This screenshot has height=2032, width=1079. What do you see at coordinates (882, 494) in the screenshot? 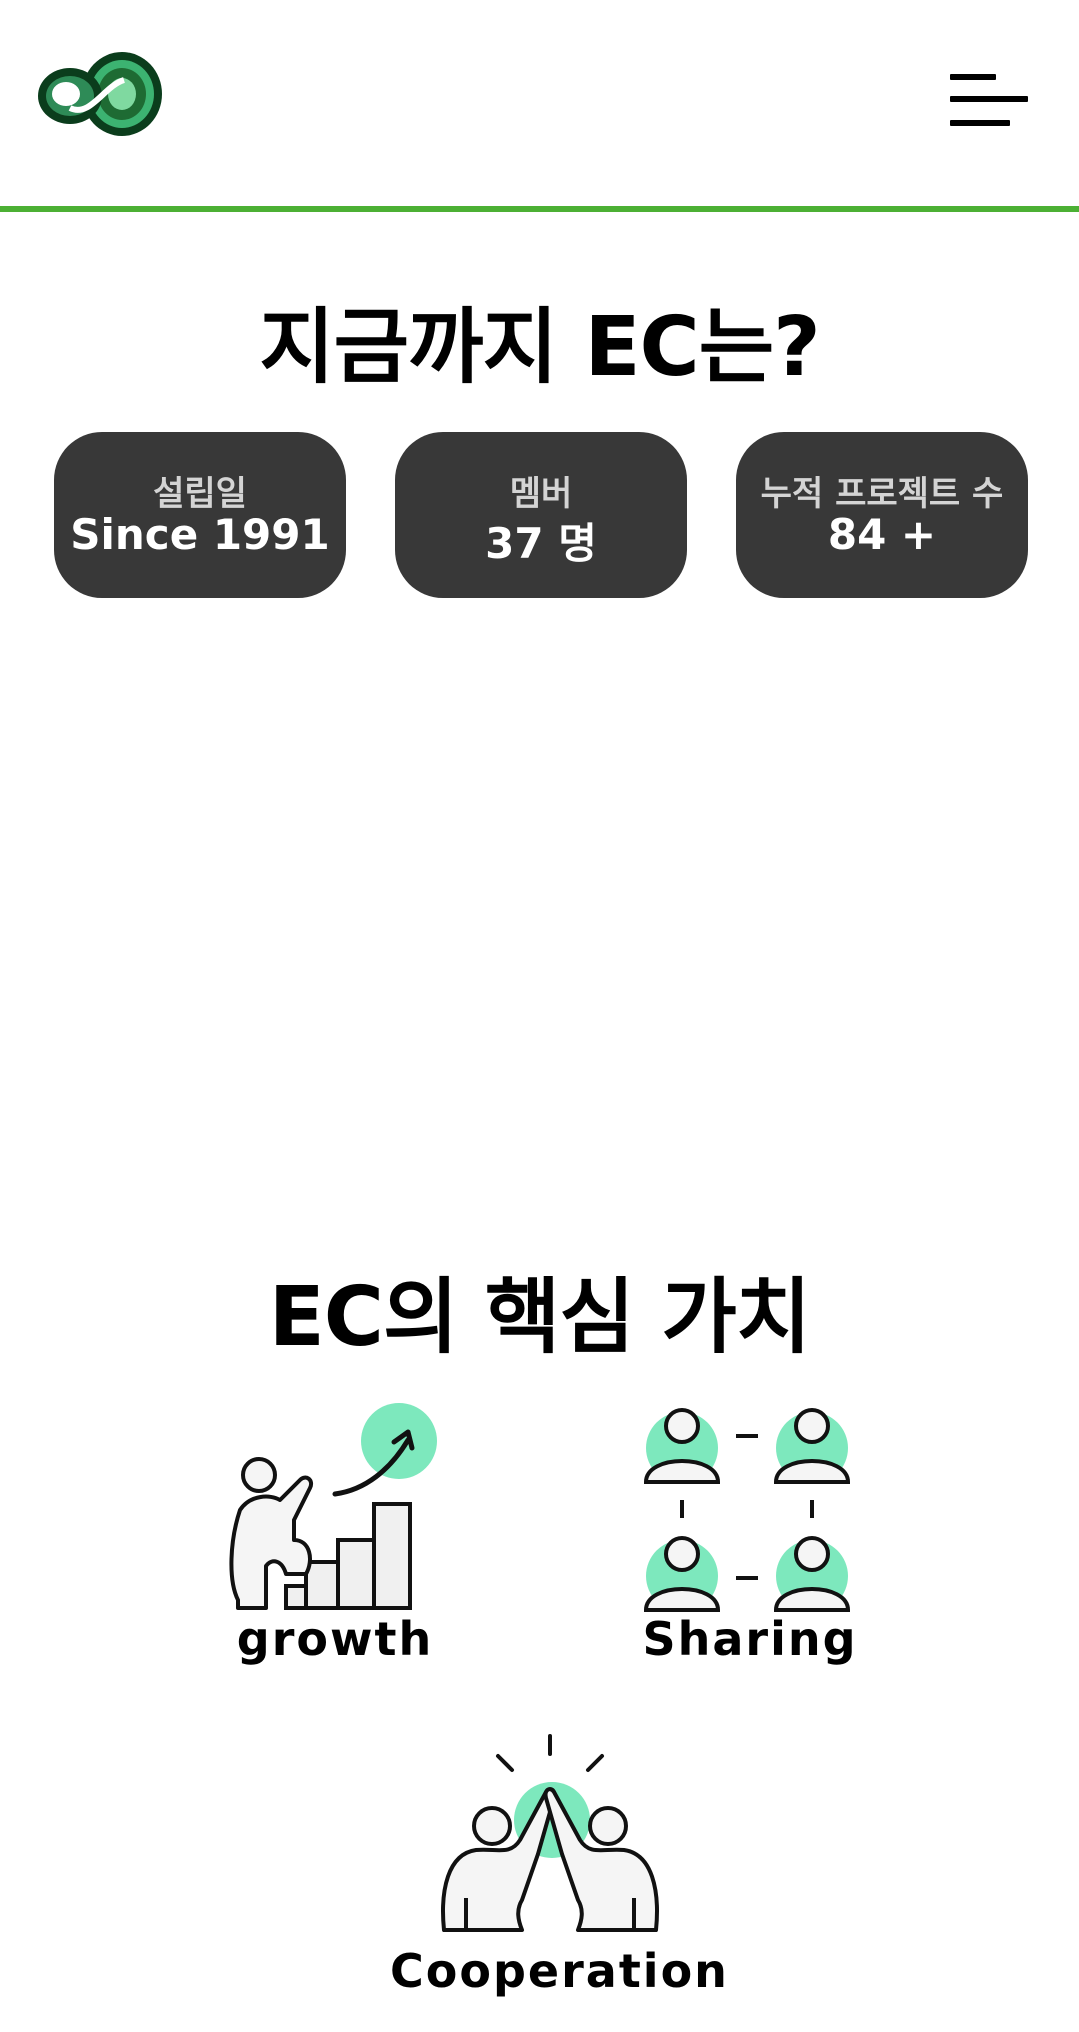
I see `stat-label: 누적 프로젝트 수` at bounding box center [882, 494].